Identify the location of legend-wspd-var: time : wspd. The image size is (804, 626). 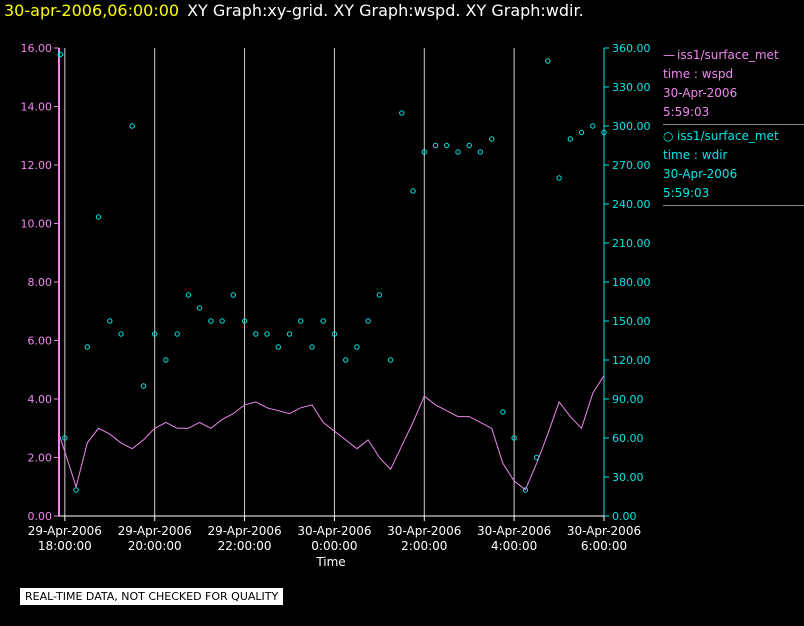
(698, 74).